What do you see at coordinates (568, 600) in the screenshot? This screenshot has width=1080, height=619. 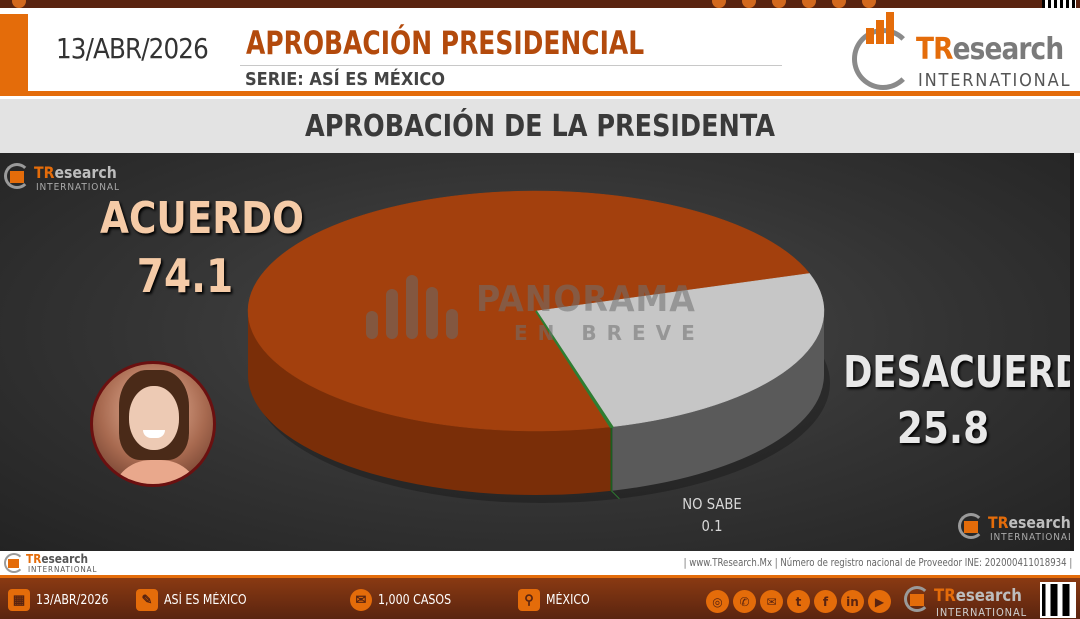 I see `footer-location-text: MÉXICO` at bounding box center [568, 600].